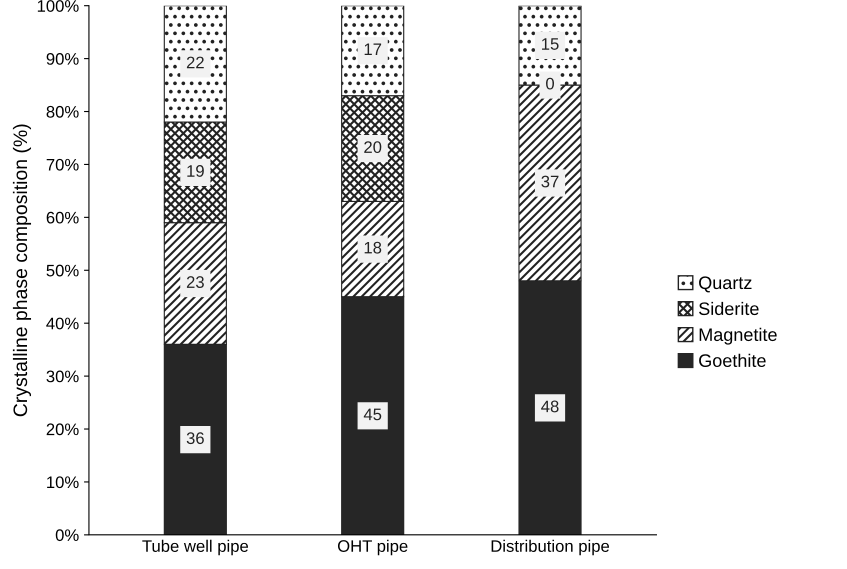 The width and height of the screenshot is (847, 569). I want to click on data-label: 48, so click(550, 406).